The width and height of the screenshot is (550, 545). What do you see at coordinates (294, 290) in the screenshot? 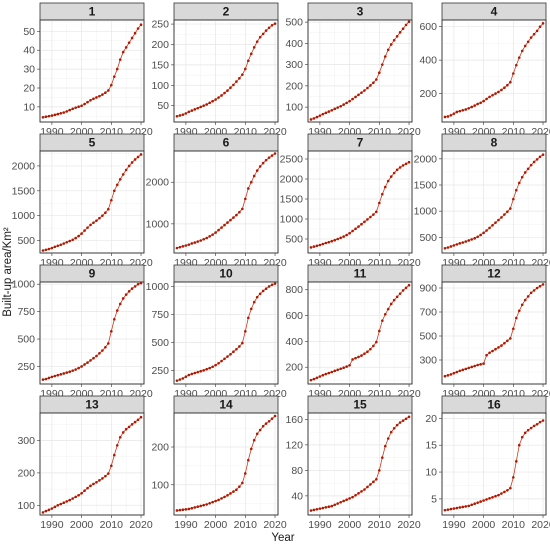
I see `y-tick-label: 800` at bounding box center [294, 290].